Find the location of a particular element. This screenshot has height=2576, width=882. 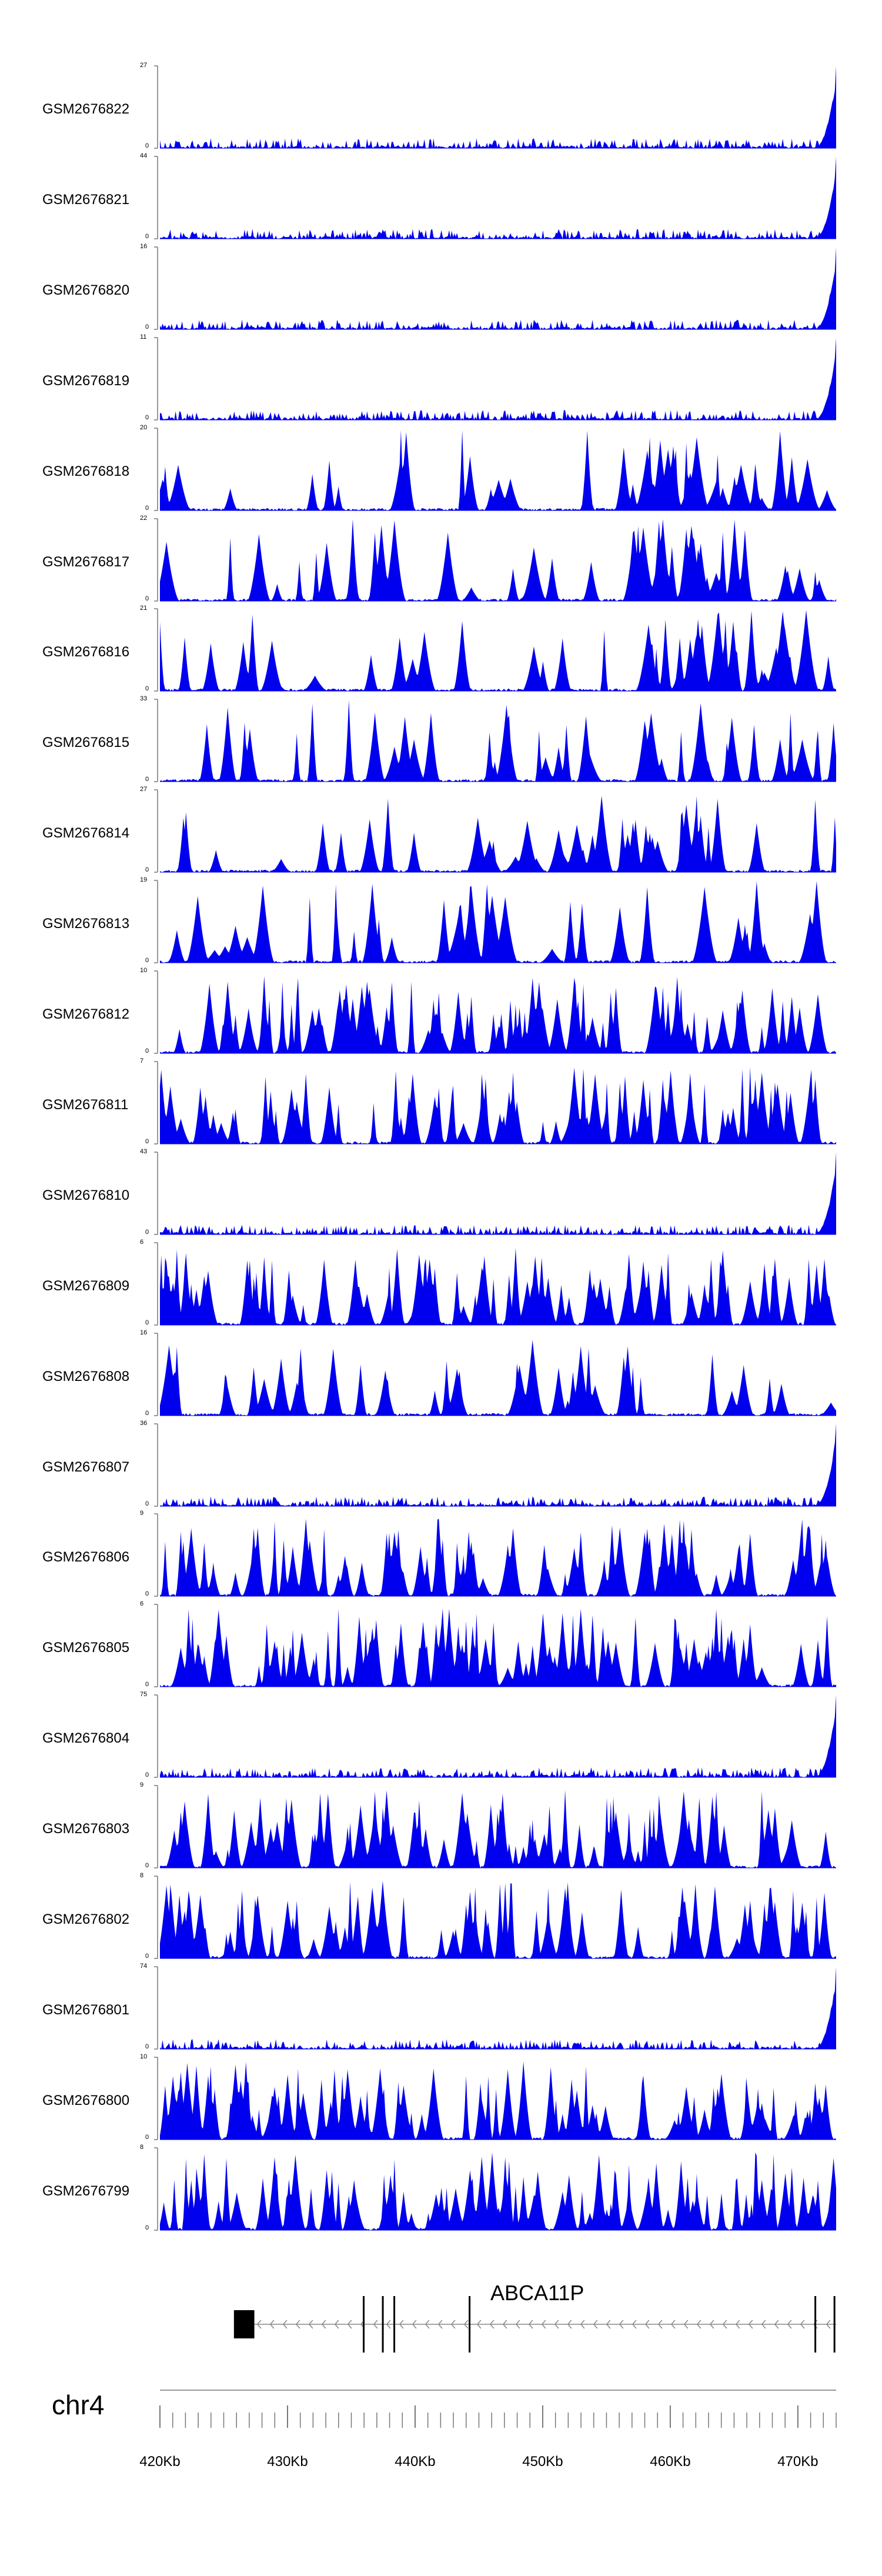

x-tick-label: 420Kb is located at coordinates (159, 2462).